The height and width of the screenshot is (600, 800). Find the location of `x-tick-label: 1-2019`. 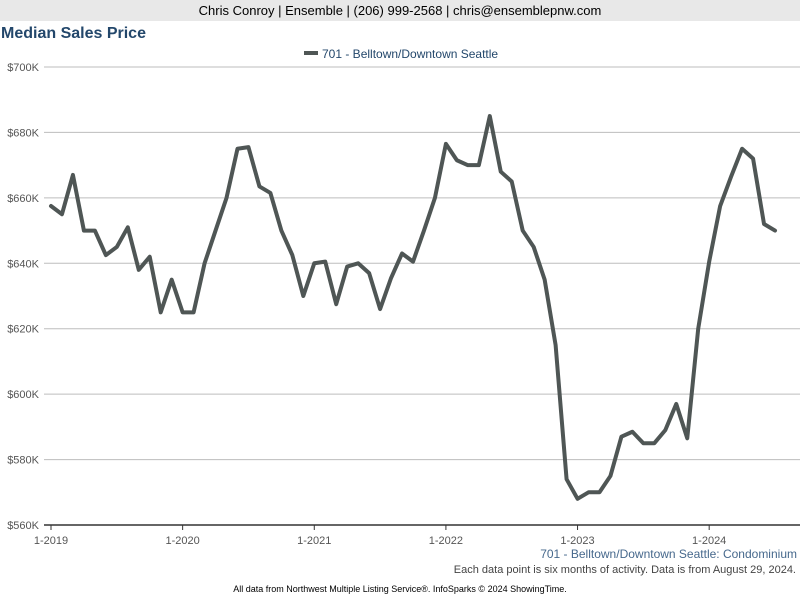

x-tick-label: 1-2019 is located at coordinates (51, 541).